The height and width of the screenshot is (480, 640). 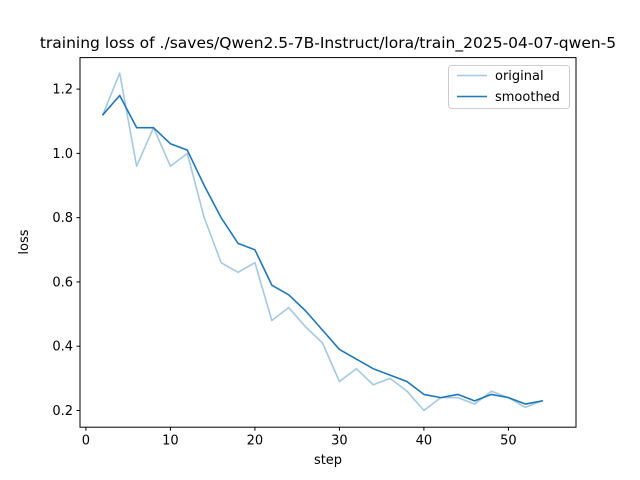 What do you see at coordinates (328, 460) in the screenshot?
I see `x-axis-label: step` at bounding box center [328, 460].